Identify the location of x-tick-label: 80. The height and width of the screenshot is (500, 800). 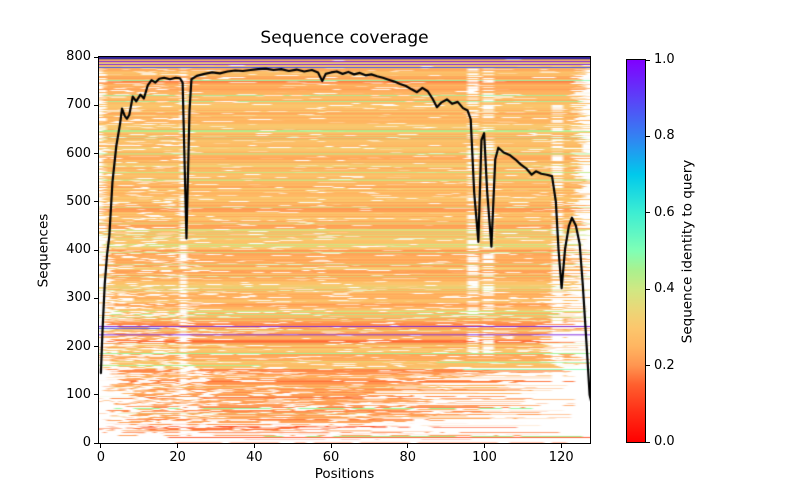
(408, 457).